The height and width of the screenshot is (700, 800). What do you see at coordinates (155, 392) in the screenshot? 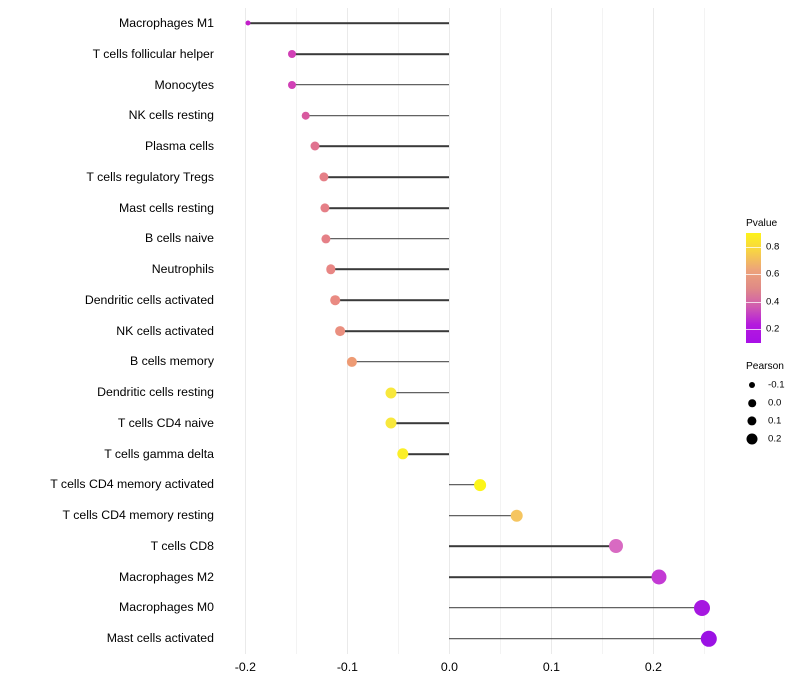
I see `y-axis-label: Dendritic cells resting` at bounding box center [155, 392].